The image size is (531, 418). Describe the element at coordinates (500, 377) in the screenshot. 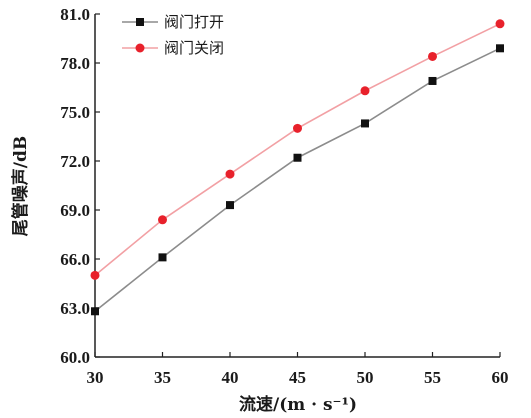

I see `x-tick-label: 60` at that location.